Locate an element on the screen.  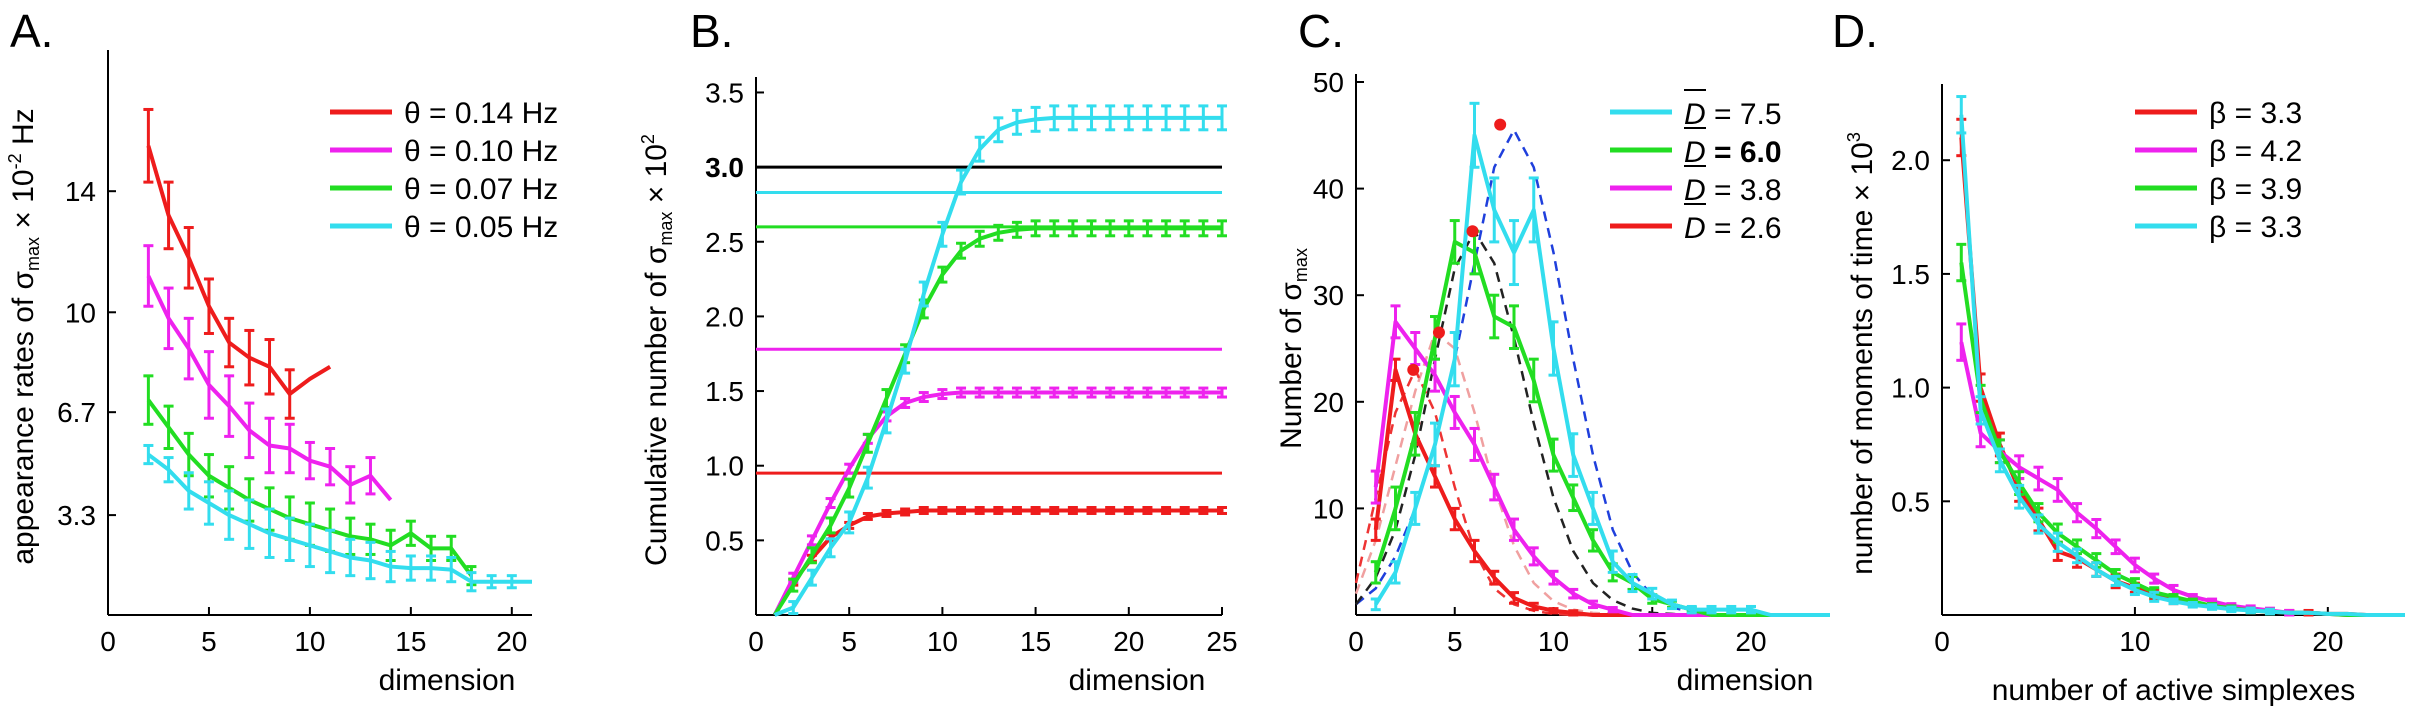
y-axis-label: appearance rates of σmax × 10-2 Hz is located at coordinates (24, 336).